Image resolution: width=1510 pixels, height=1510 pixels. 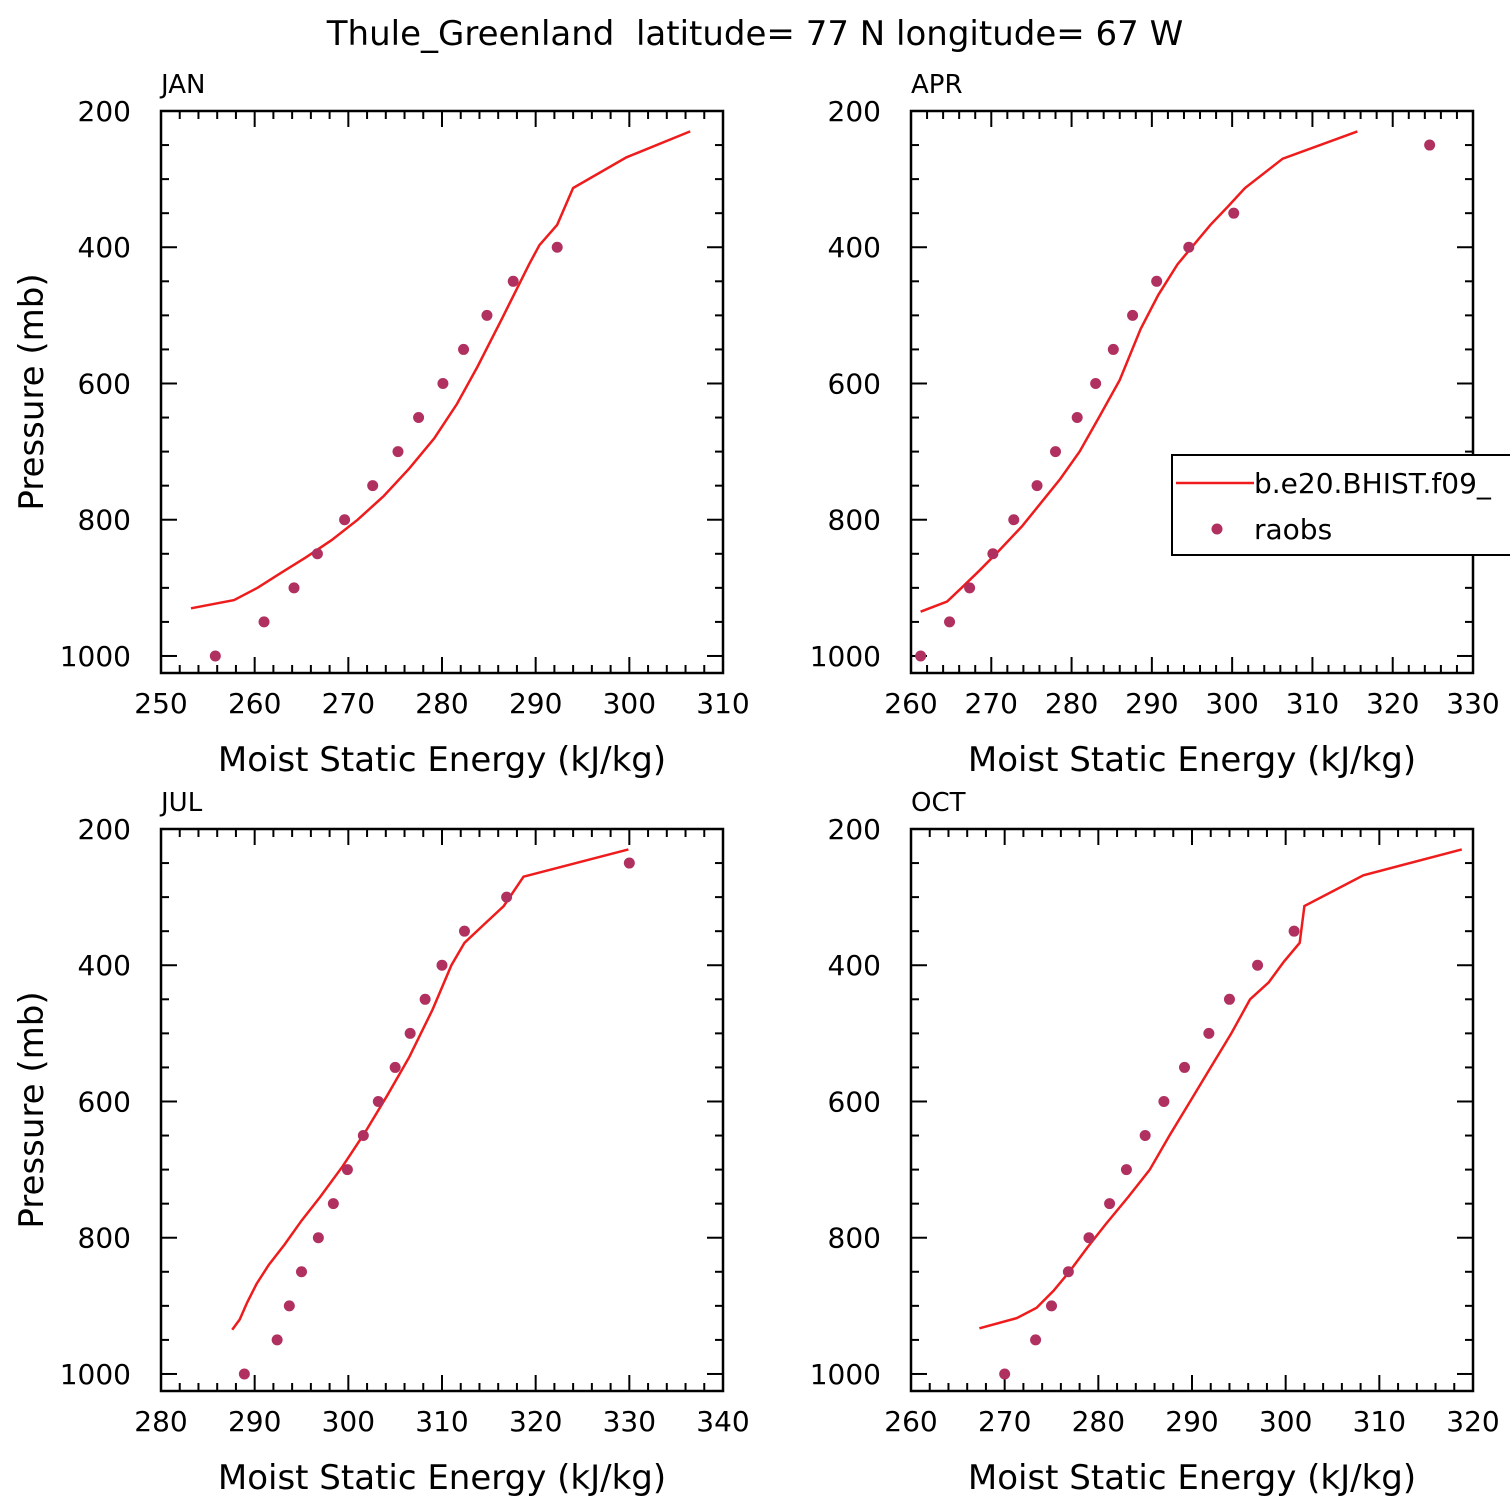 I want to click on panel-label: OCT, so click(x=938, y=803).